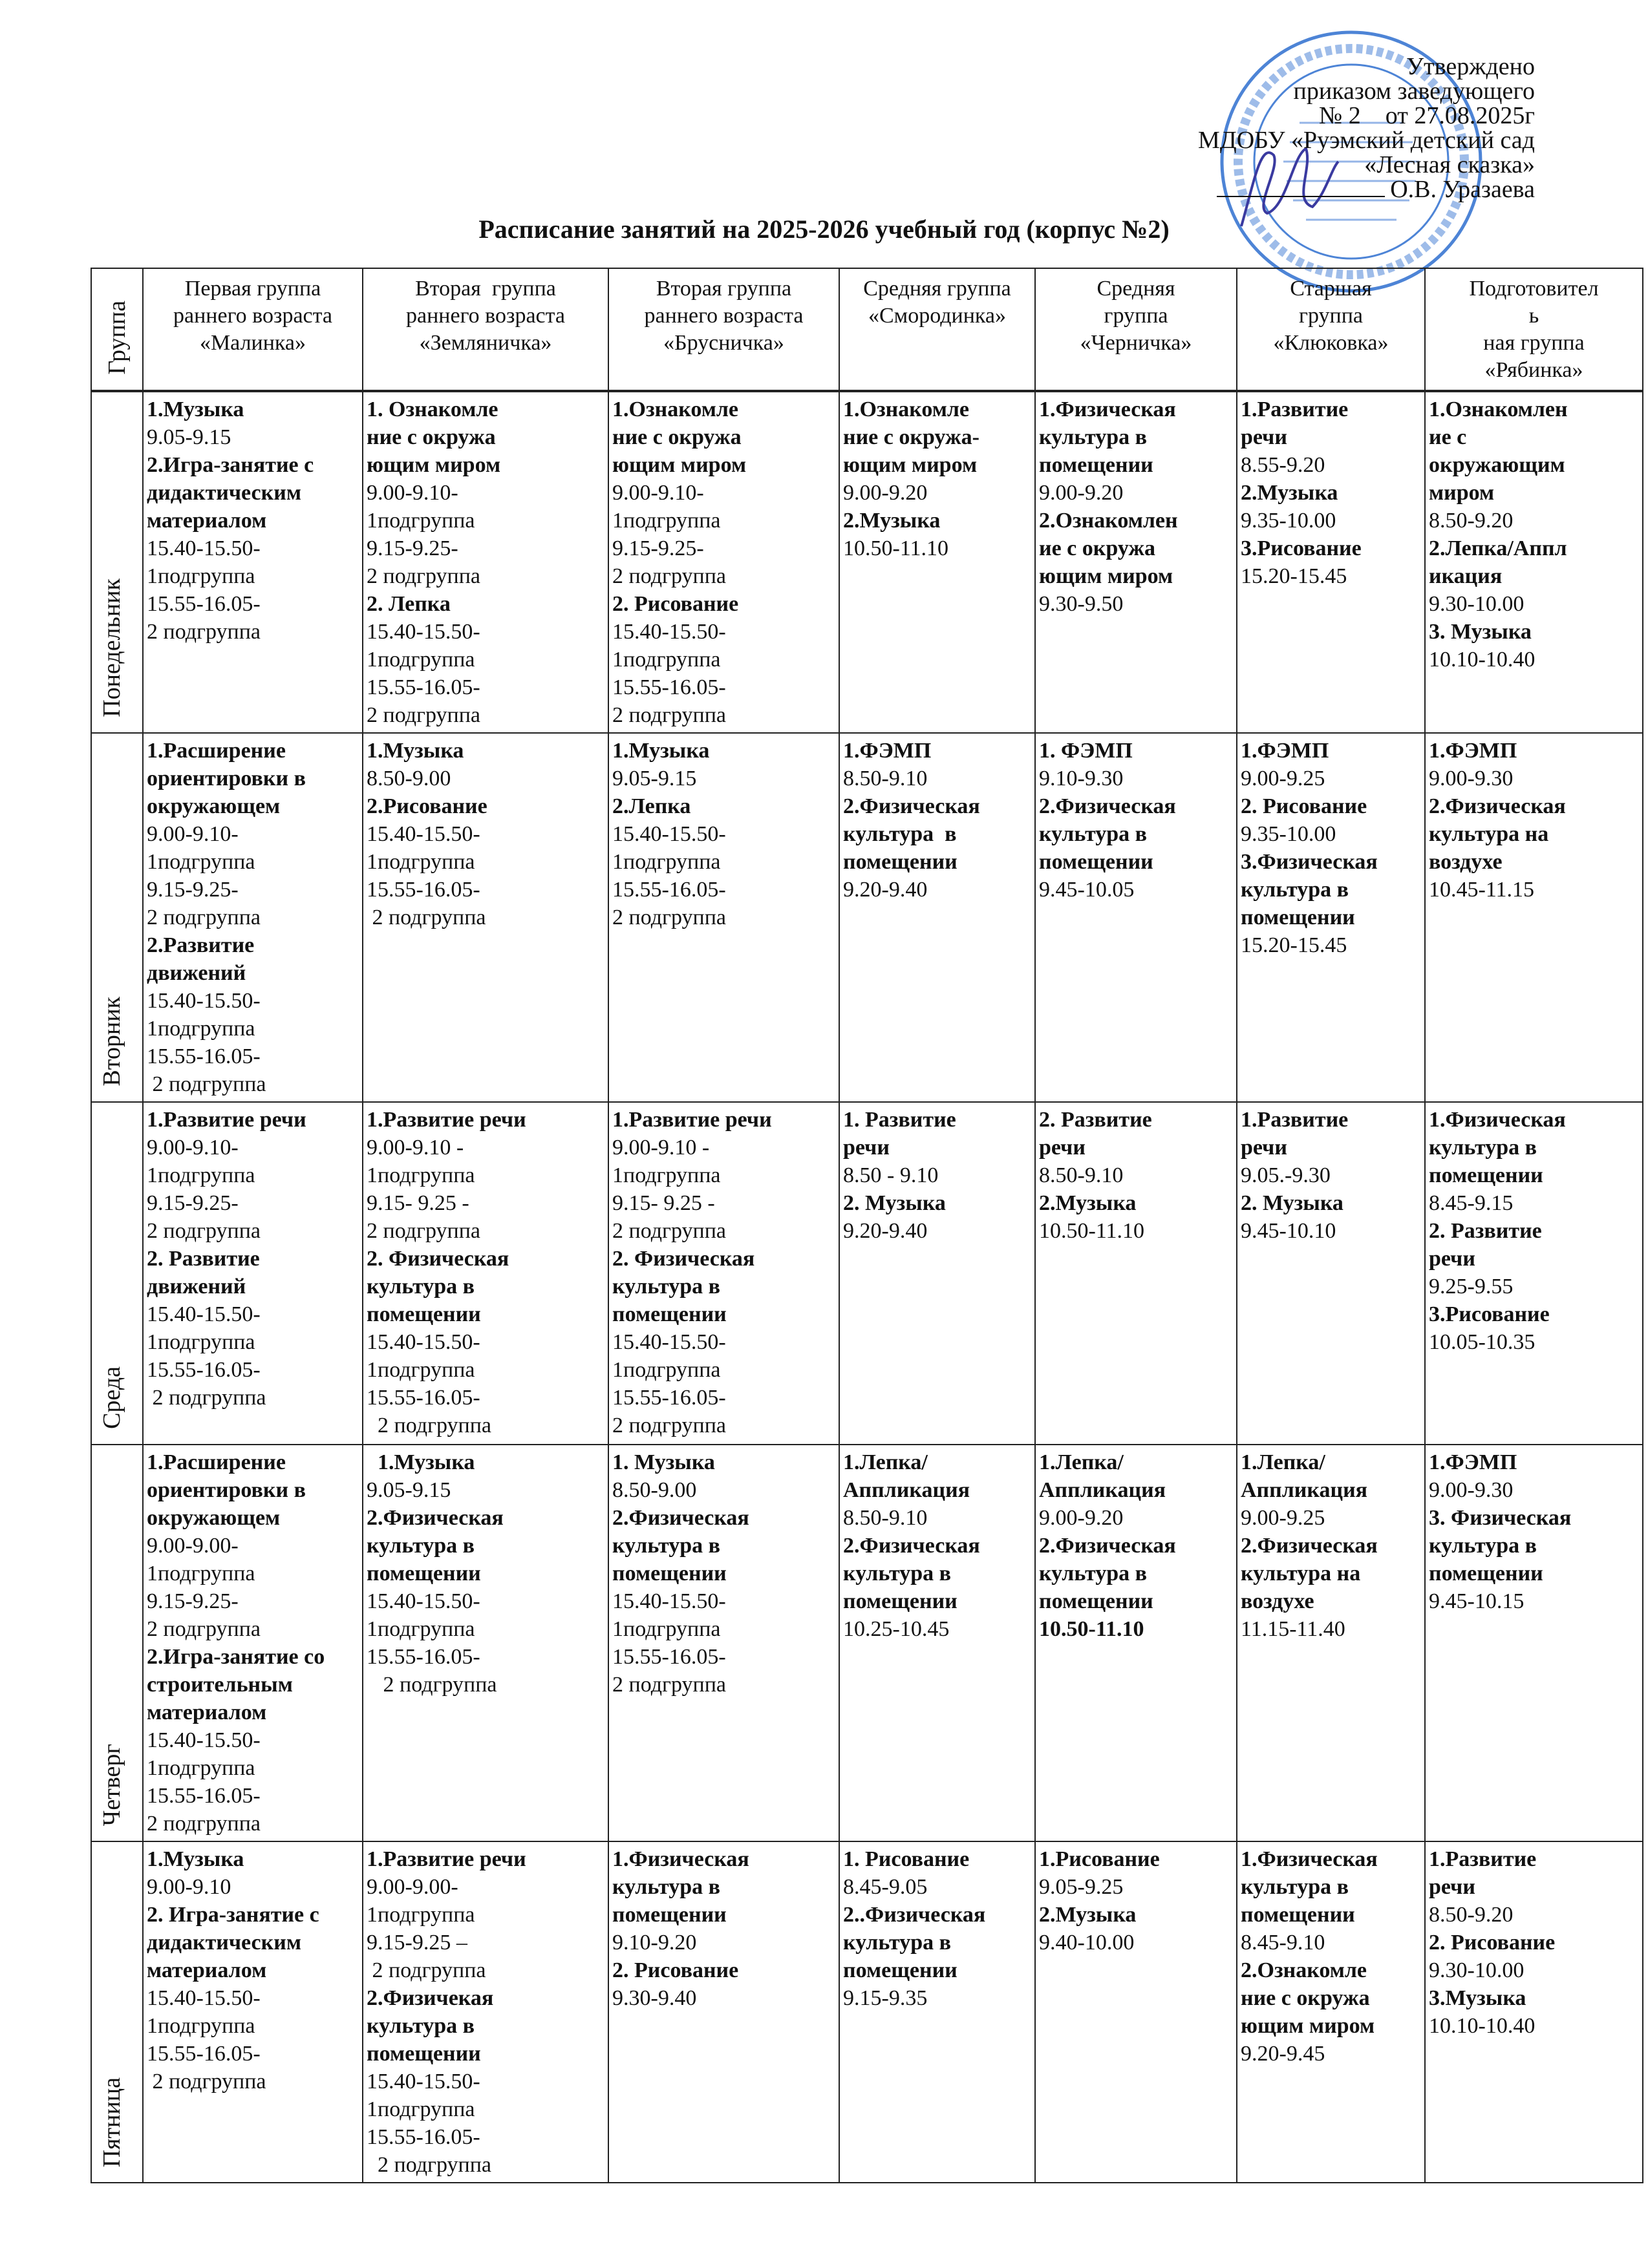  What do you see at coordinates (236, 1657) in the screenshot?
I see `activity-name: 2.Игра-занятие со` at bounding box center [236, 1657].